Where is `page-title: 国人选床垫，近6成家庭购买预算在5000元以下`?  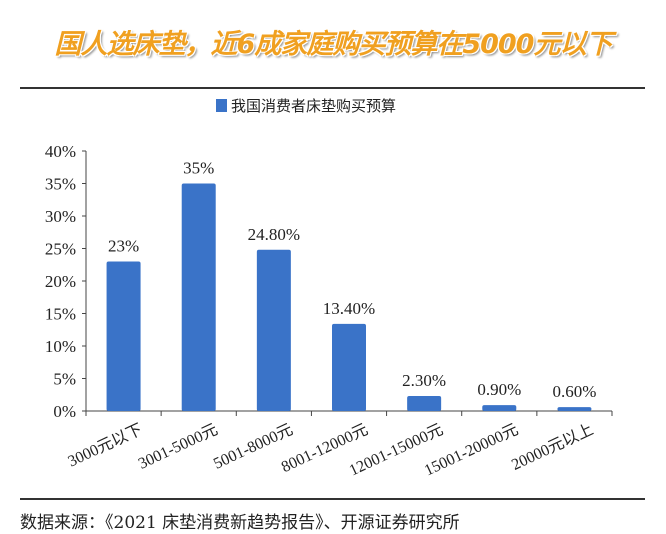
page-title: 国人选床垫，近6成家庭购买预算在5000元以下 is located at coordinates (333, 44).